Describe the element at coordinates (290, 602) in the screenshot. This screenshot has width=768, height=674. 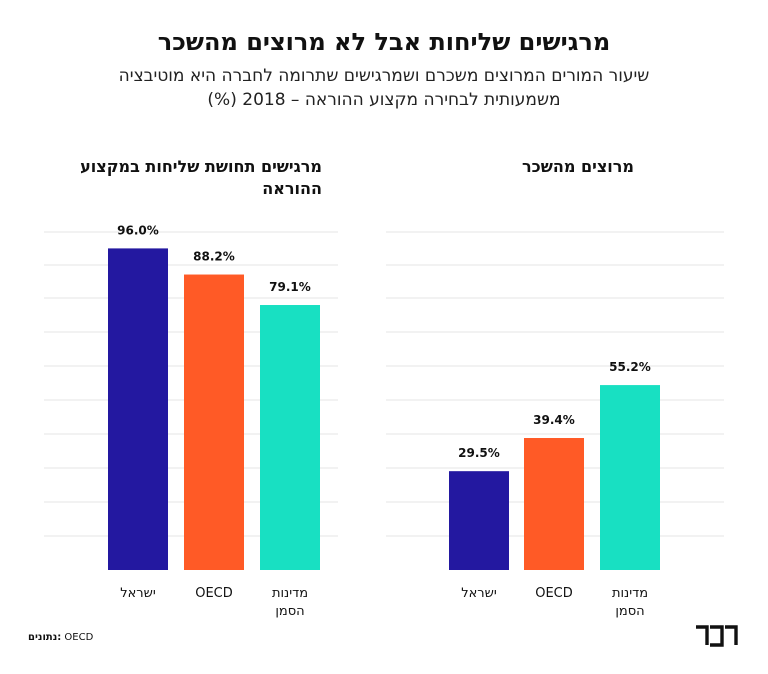
I see `category-label-0-2: מדינות הסמן` at that location.